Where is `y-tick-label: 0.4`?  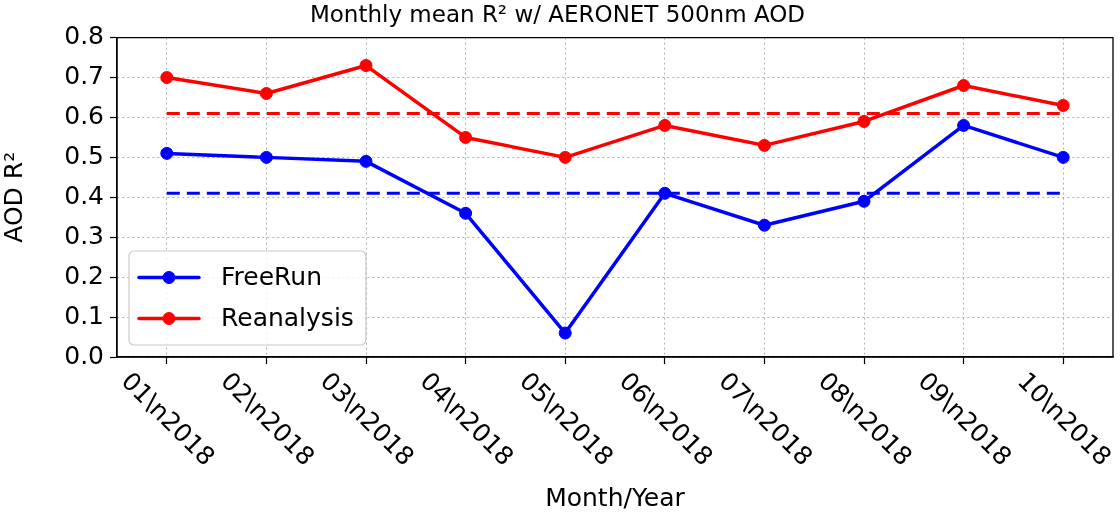
y-tick-label: 0.4 is located at coordinates (84, 195).